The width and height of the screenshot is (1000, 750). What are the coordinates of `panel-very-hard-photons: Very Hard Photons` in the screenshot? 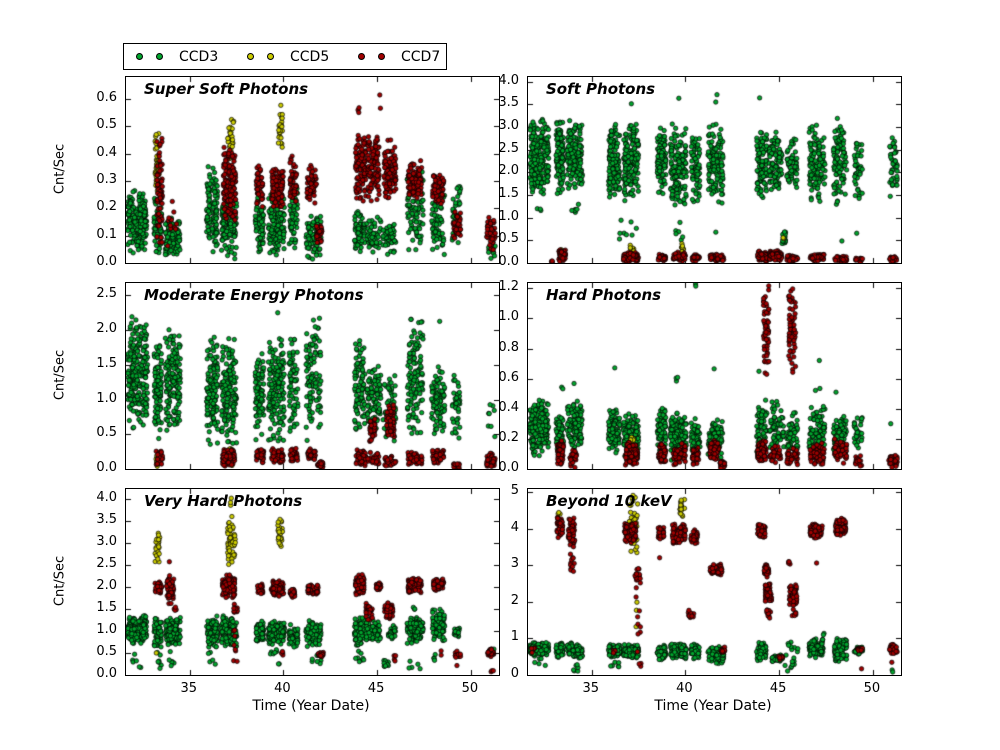 It's located at (312, 582).